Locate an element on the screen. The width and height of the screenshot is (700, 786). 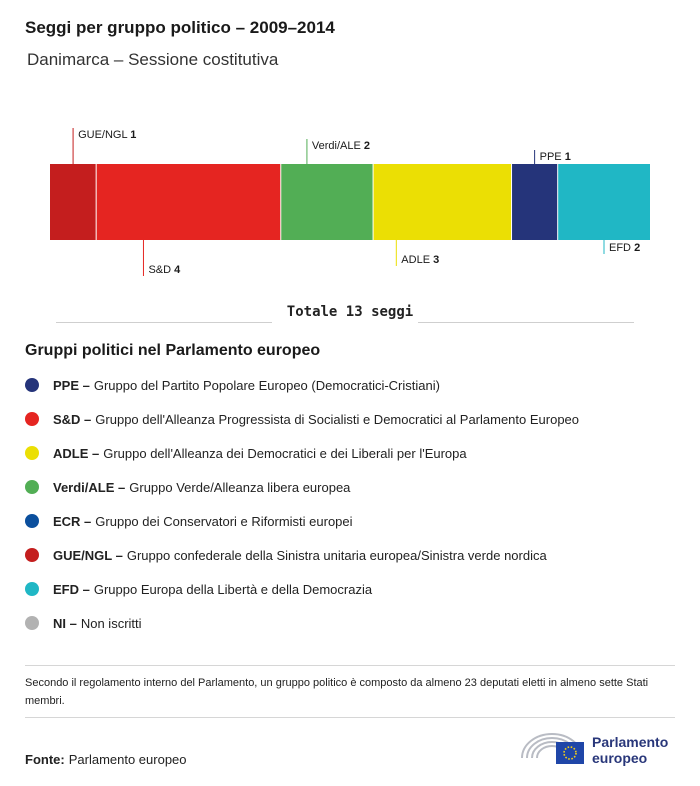
legend-abbr: GUE/NGL – is located at coordinates (88, 555).